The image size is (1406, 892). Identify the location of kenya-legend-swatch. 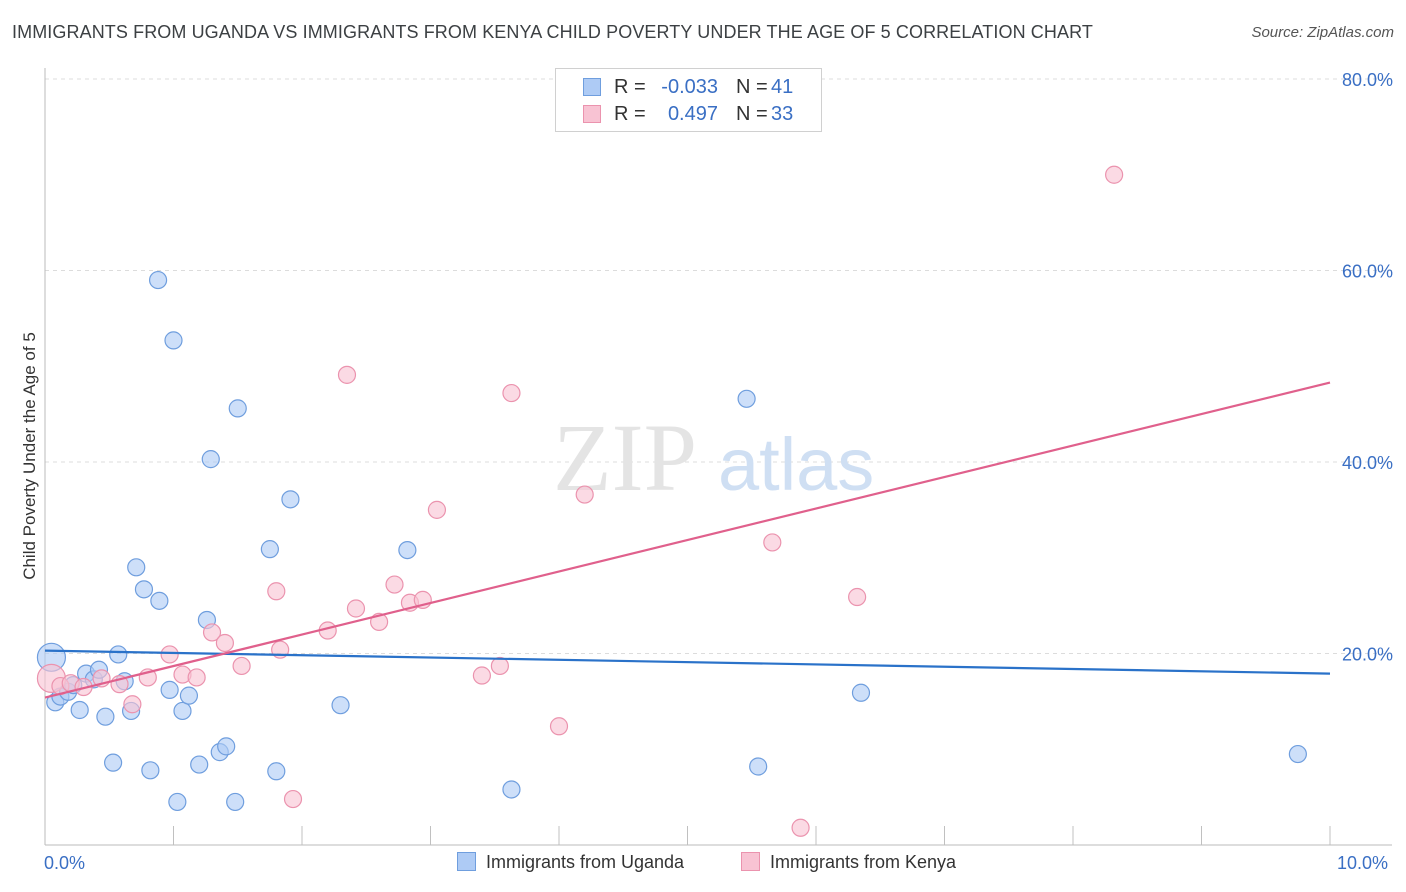
(750, 861).